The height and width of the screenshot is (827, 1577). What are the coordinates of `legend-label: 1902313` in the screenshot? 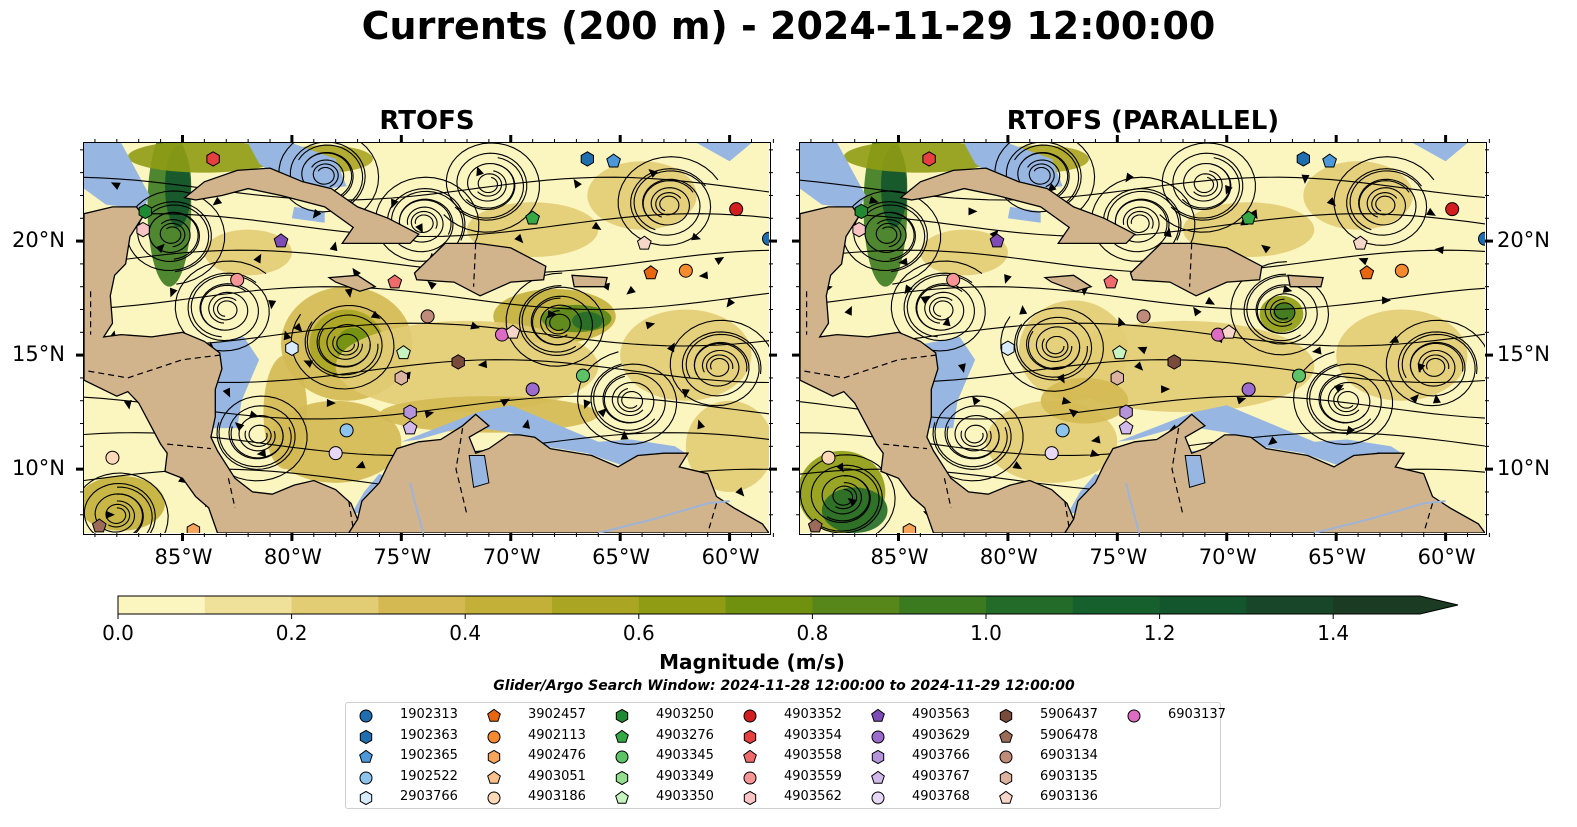 It's located at (429, 714).